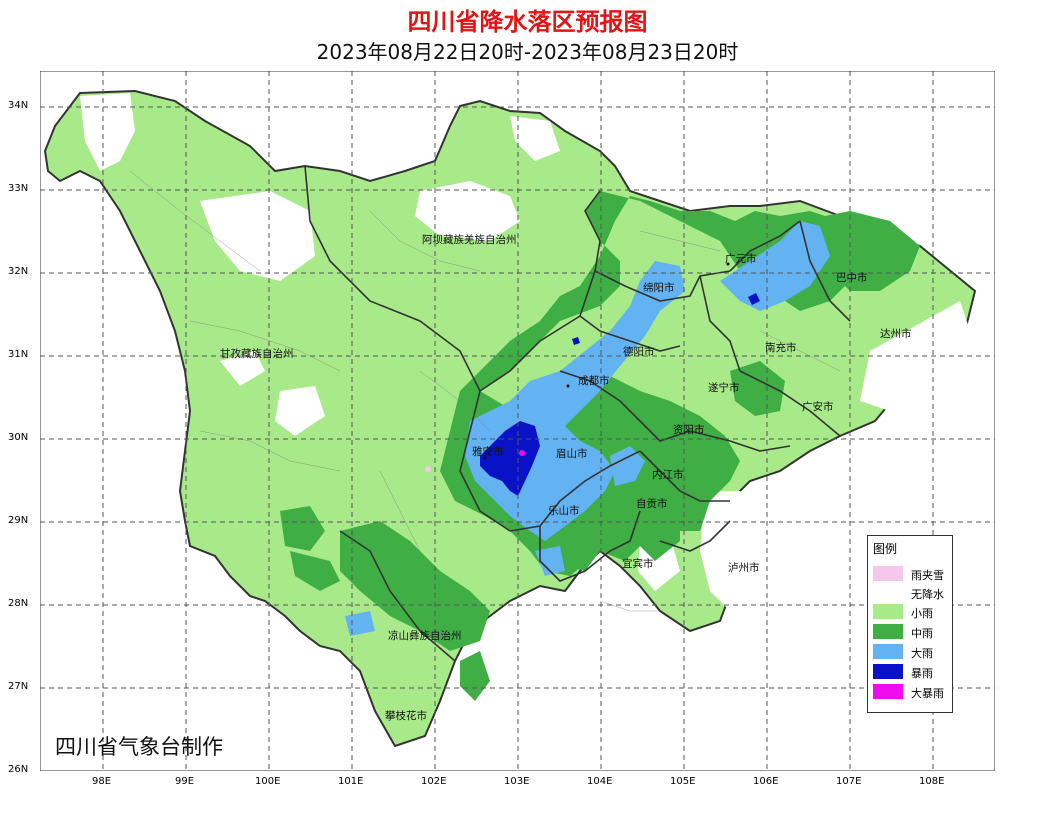 The width and height of the screenshot is (1055, 821). I want to click on lon-label: 107E, so click(849, 781).